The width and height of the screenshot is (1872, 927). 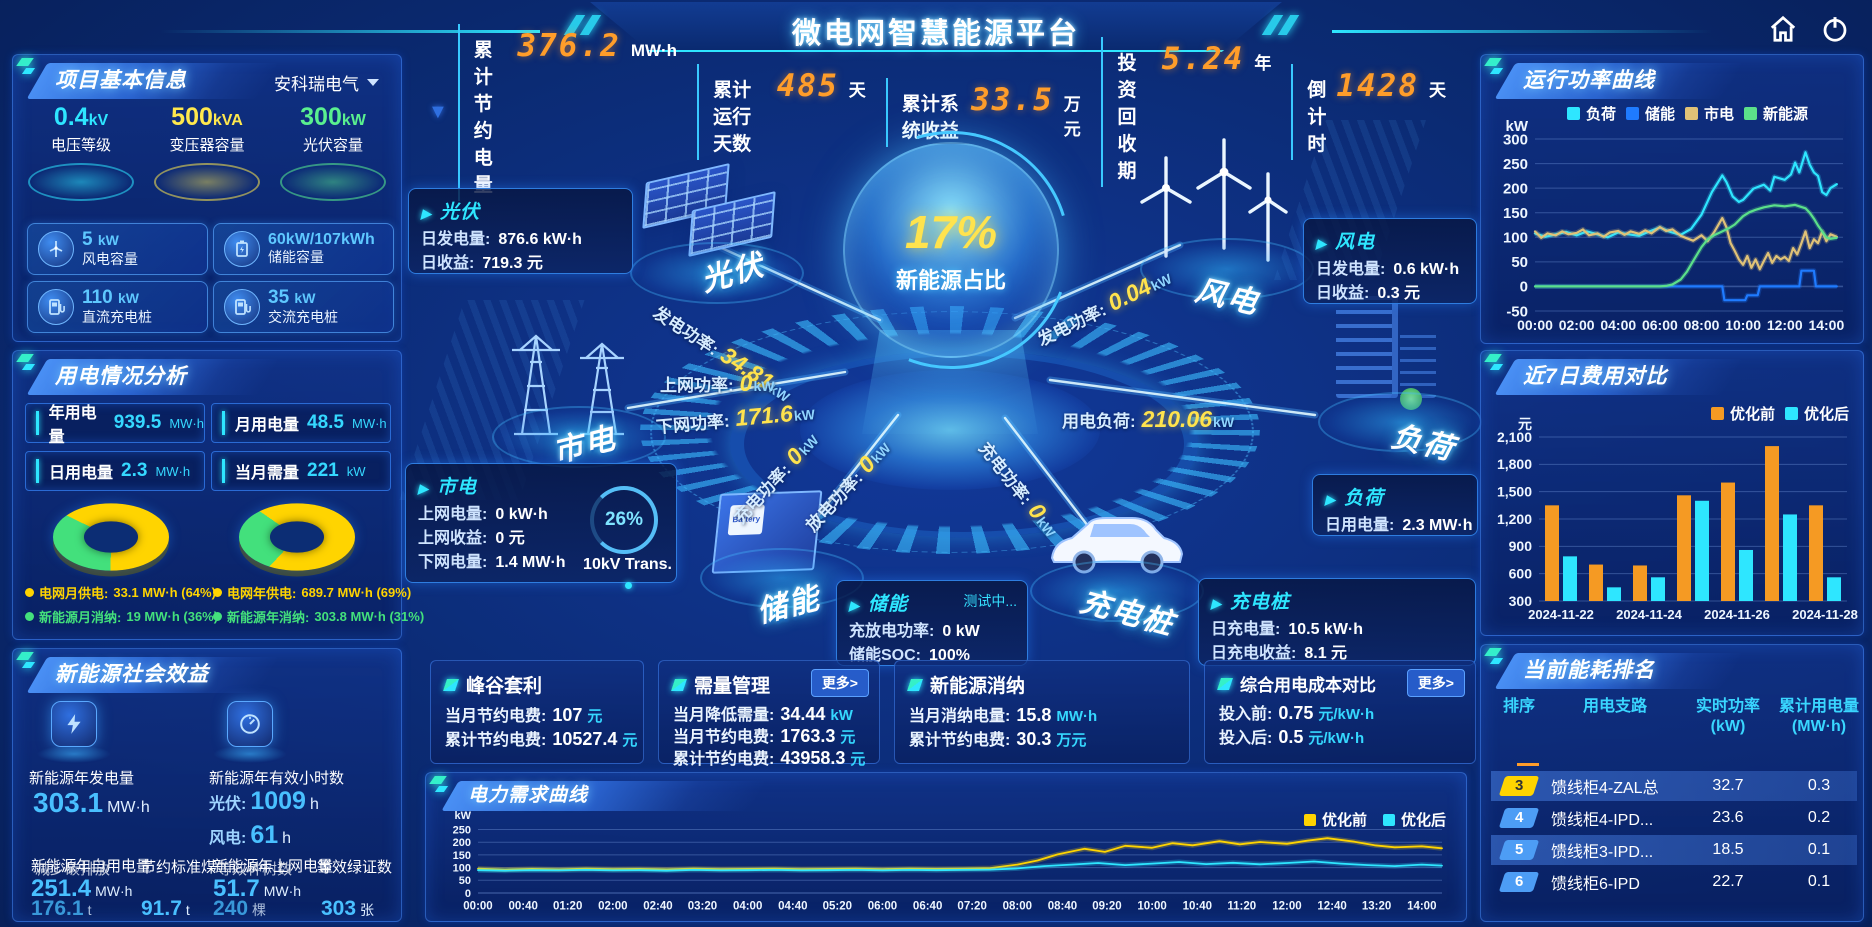 What do you see at coordinates (1418, 364) in the screenshot?
I see `building-icon` at bounding box center [1418, 364].